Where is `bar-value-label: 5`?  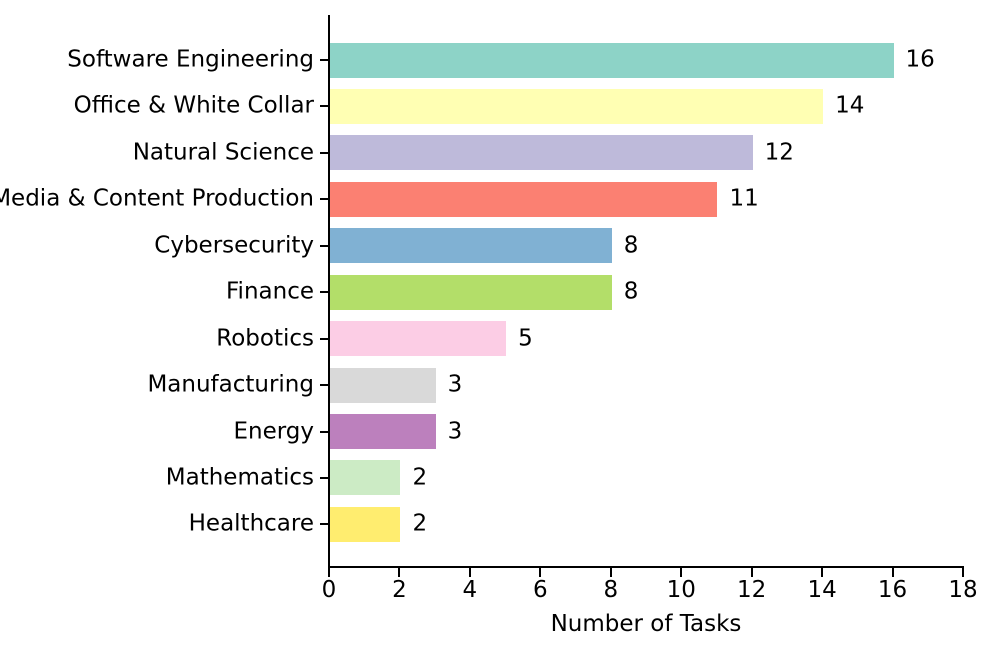
bar-value-label: 5 is located at coordinates (525, 337).